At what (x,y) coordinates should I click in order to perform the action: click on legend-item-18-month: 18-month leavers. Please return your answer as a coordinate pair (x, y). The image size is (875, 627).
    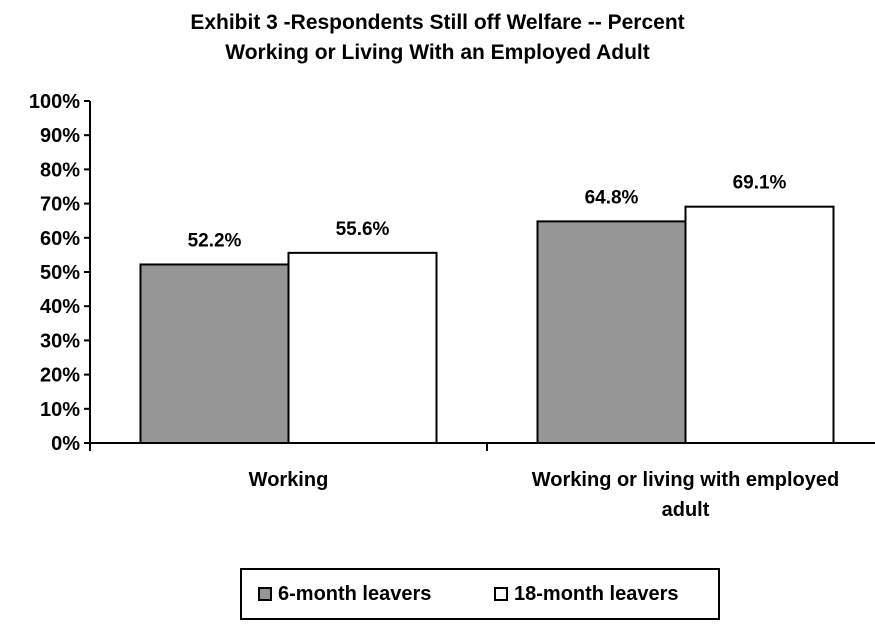
    Looking at the image, I should click on (586, 594).